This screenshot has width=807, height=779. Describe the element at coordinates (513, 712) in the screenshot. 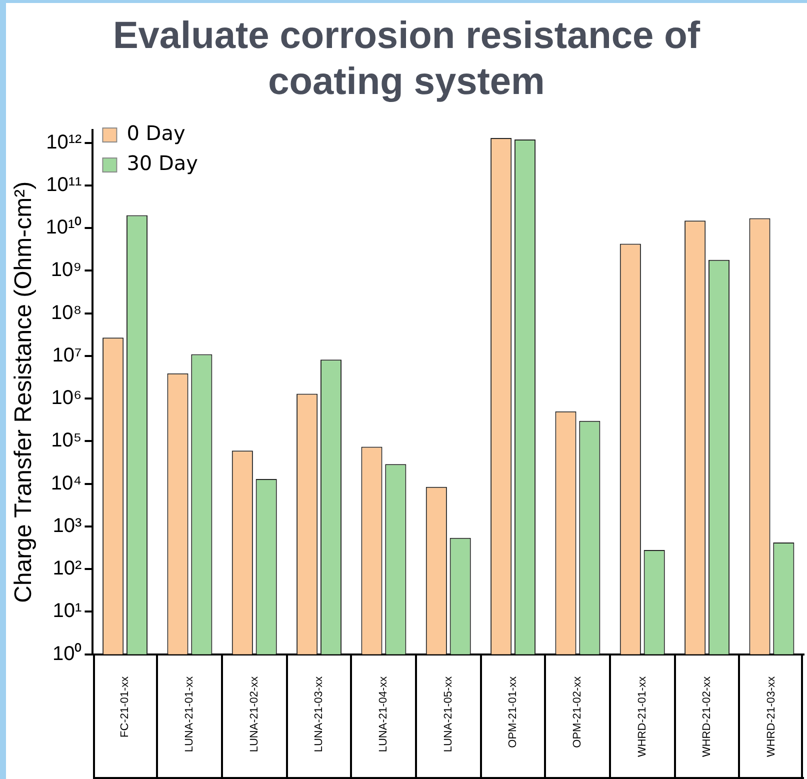

I see `x-tick-label: OPM-21-01-xx` at that location.